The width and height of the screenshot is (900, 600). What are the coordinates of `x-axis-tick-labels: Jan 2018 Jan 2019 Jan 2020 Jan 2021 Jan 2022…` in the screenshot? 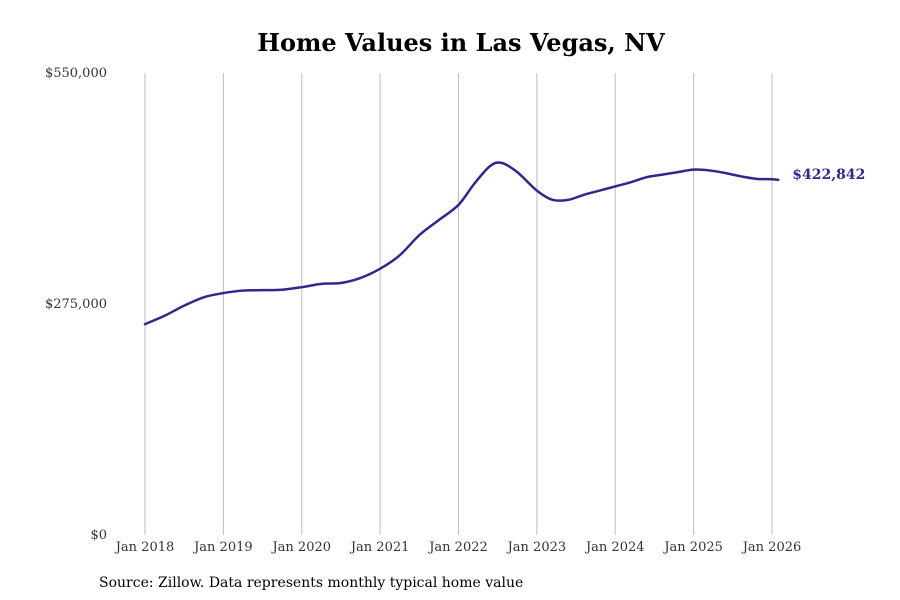 It's located at (458, 547).